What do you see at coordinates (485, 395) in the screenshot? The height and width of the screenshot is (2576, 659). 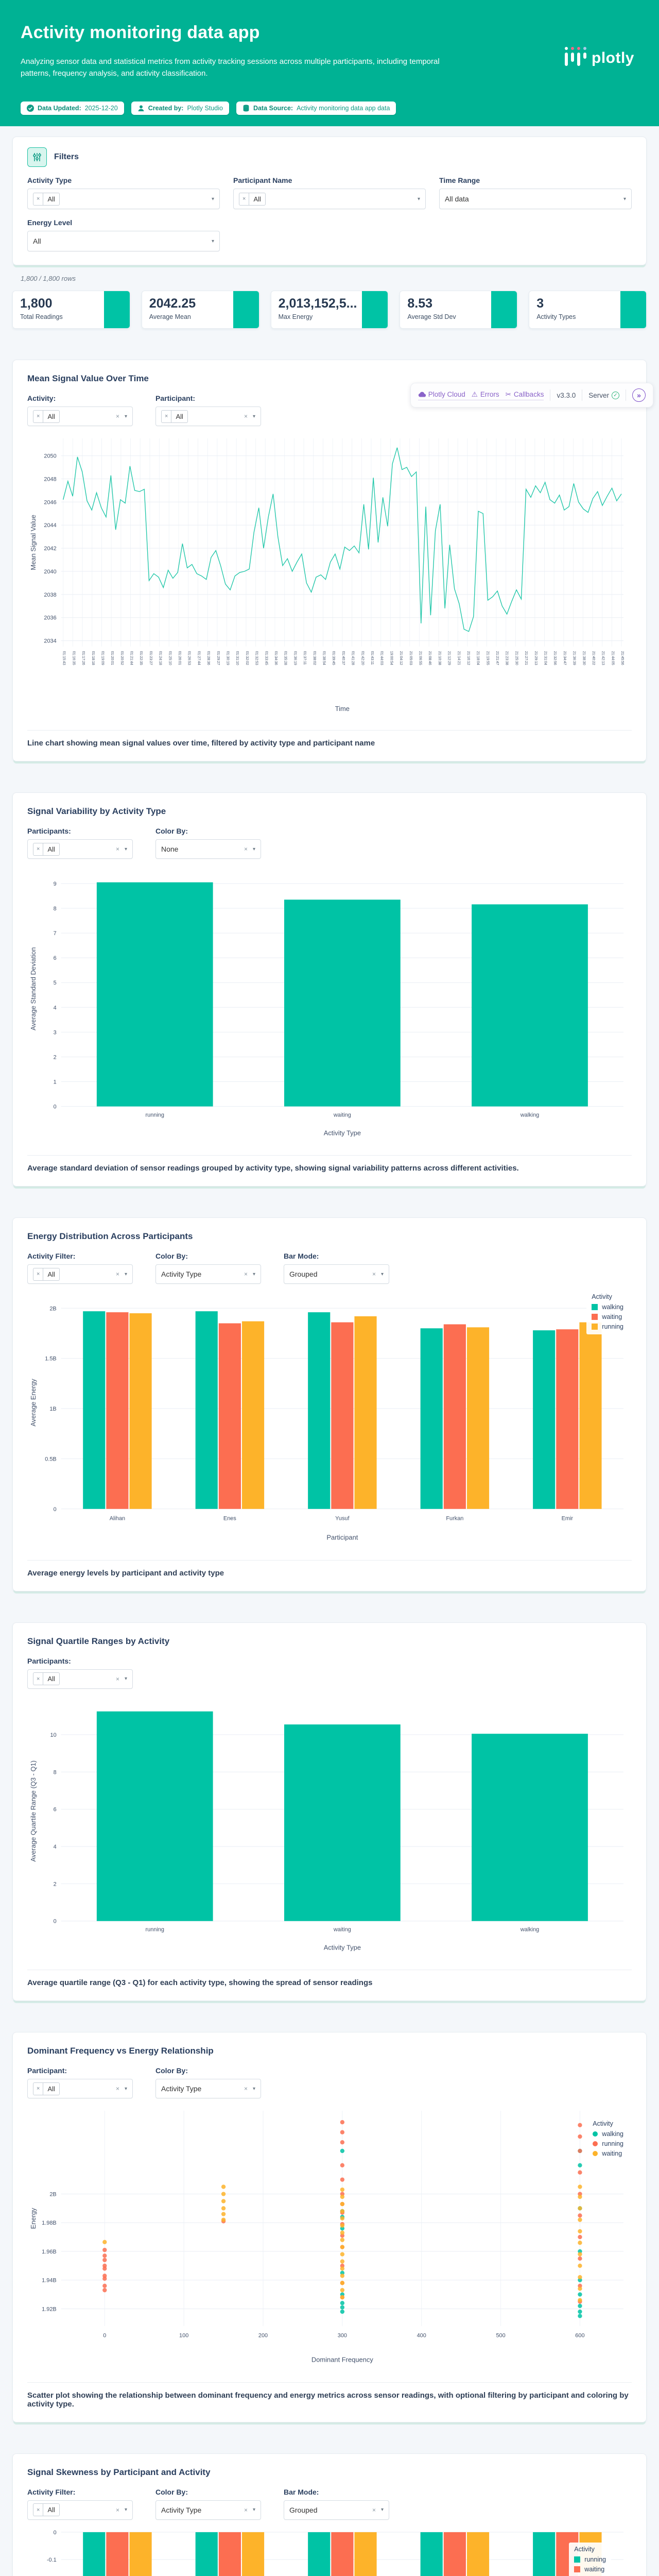 I see `errors-button: ⚠ Errors` at bounding box center [485, 395].